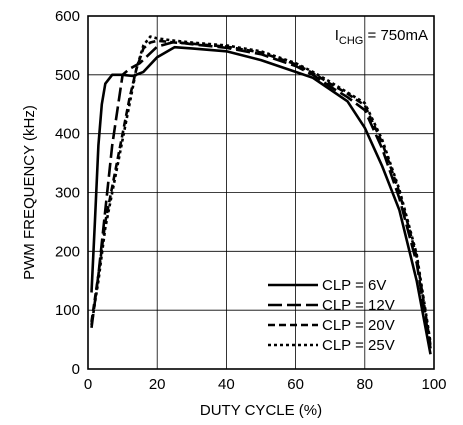 Image resolution: width=463 pixels, height=425 pixels. What do you see at coordinates (358, 305) in the screenshot?
I see `legend-label: CLP = 12V` at bounding box center [358, 305].